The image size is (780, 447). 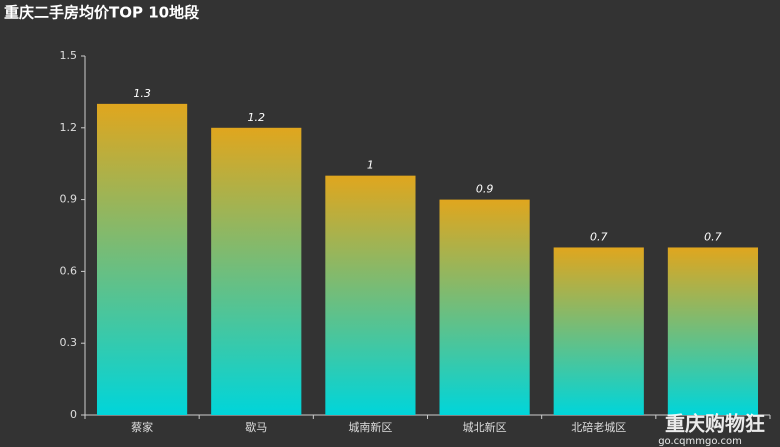 I want to click on data-label: 0.9, so click(x=485, y=189).